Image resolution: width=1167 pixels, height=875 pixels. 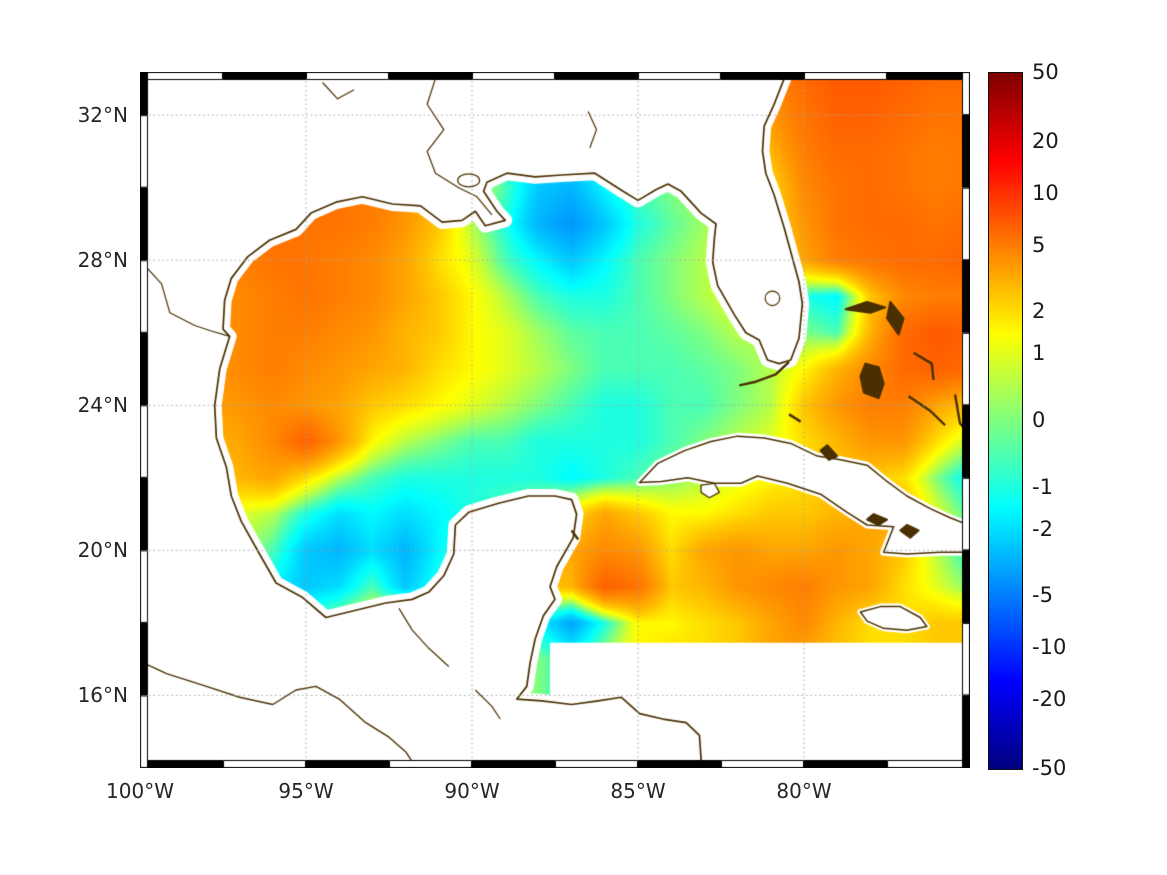 What do you see at coordinates (1039, 245) in the screenshot?
I see `colorbar-tick-label: 5` at bounding box center [1039, 245].